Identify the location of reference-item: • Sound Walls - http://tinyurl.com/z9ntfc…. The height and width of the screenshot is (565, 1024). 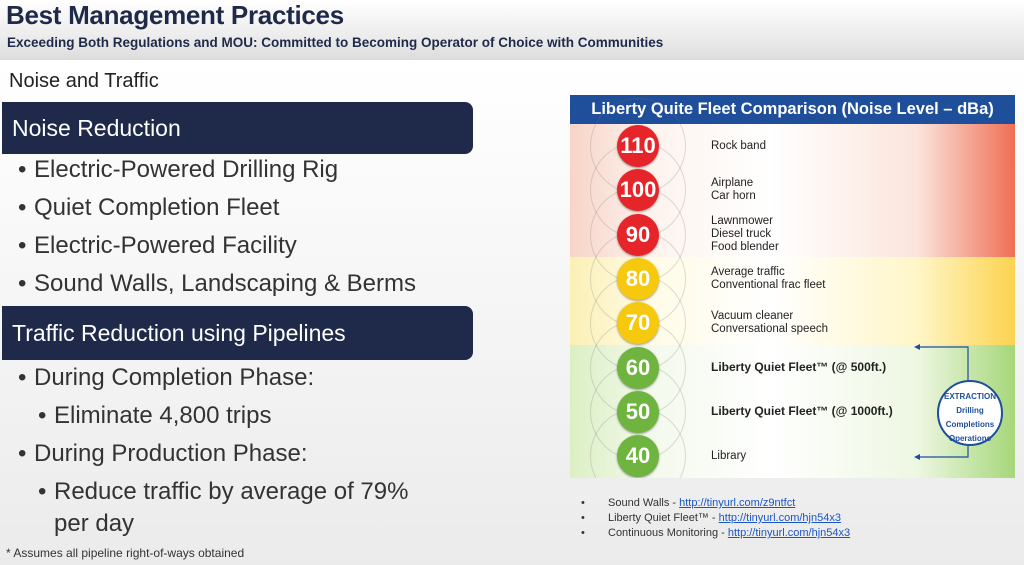
(715, 504).